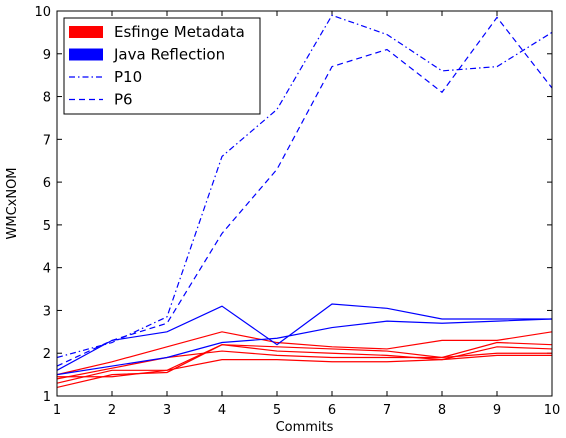 The width and height of the screenshot is (566, 438). Describe the element at coordinates (552, 410) in the screenshot. I see `x-tick-label: 10` at that location.